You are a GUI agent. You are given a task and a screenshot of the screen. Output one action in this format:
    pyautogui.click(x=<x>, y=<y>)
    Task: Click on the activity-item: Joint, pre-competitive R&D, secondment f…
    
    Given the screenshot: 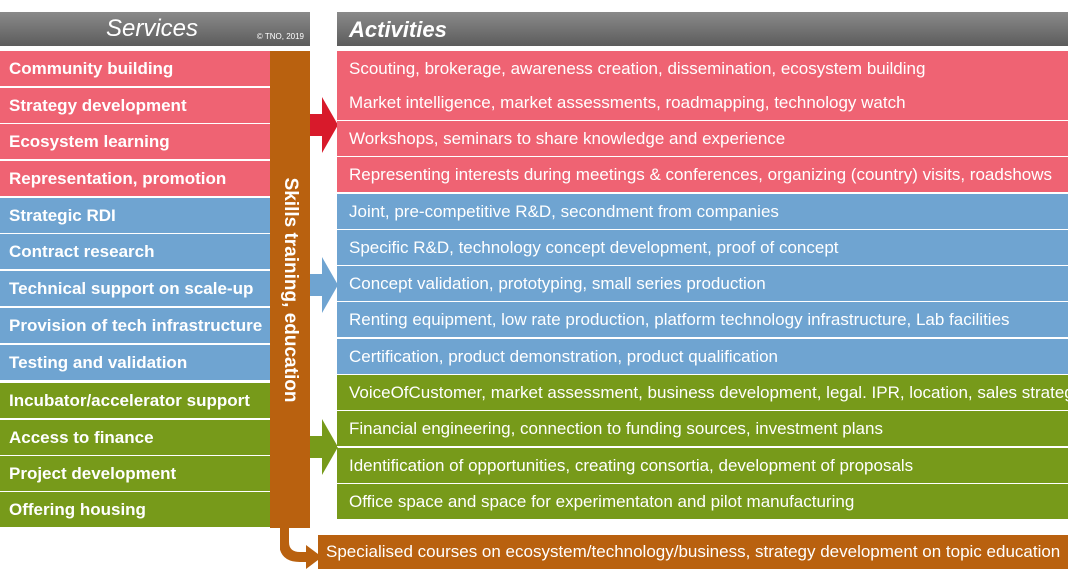 What is the action you would take?
    pyautogui.click(x=702, y=212)
    